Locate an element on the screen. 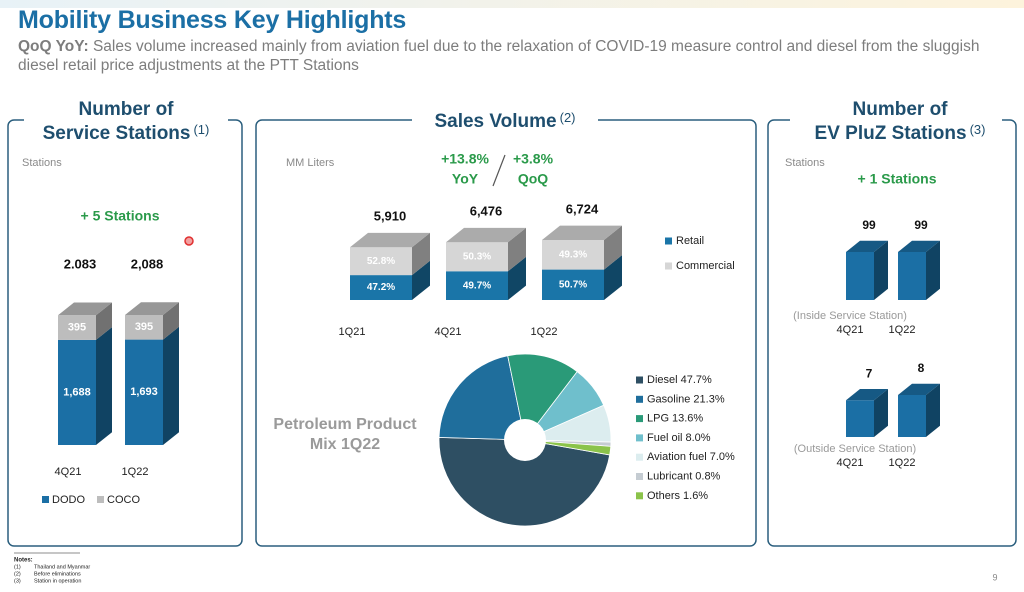 This screenshot has height=592, width=1024. panel-title-line: Service Stations is located at coordinates (117, 133).